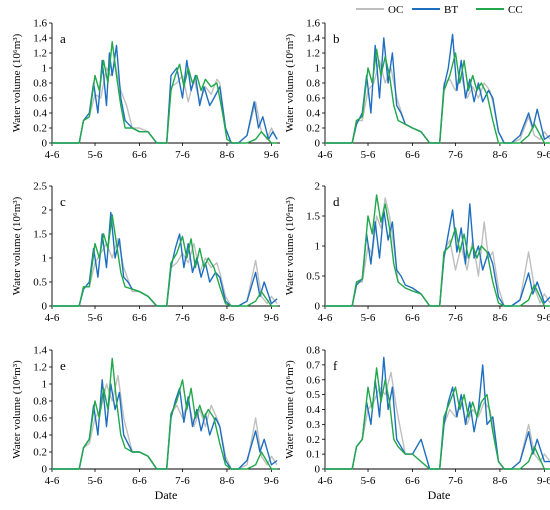 The width and height of the screenshot is (550, 510). Describe the element at coordinates (336, 38) in the screenshot. I see `panel-letter: b` at that location.